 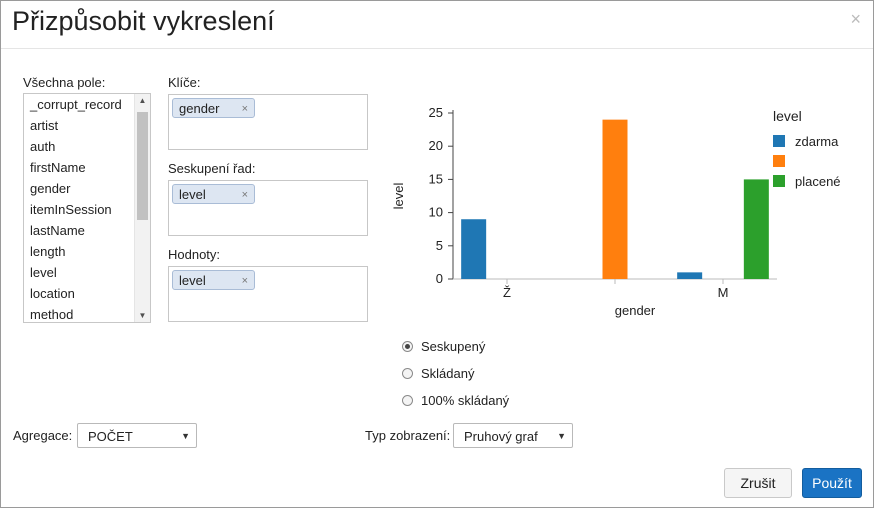 I want to click on y-tick-label: 5, so click(x=439, y=245).